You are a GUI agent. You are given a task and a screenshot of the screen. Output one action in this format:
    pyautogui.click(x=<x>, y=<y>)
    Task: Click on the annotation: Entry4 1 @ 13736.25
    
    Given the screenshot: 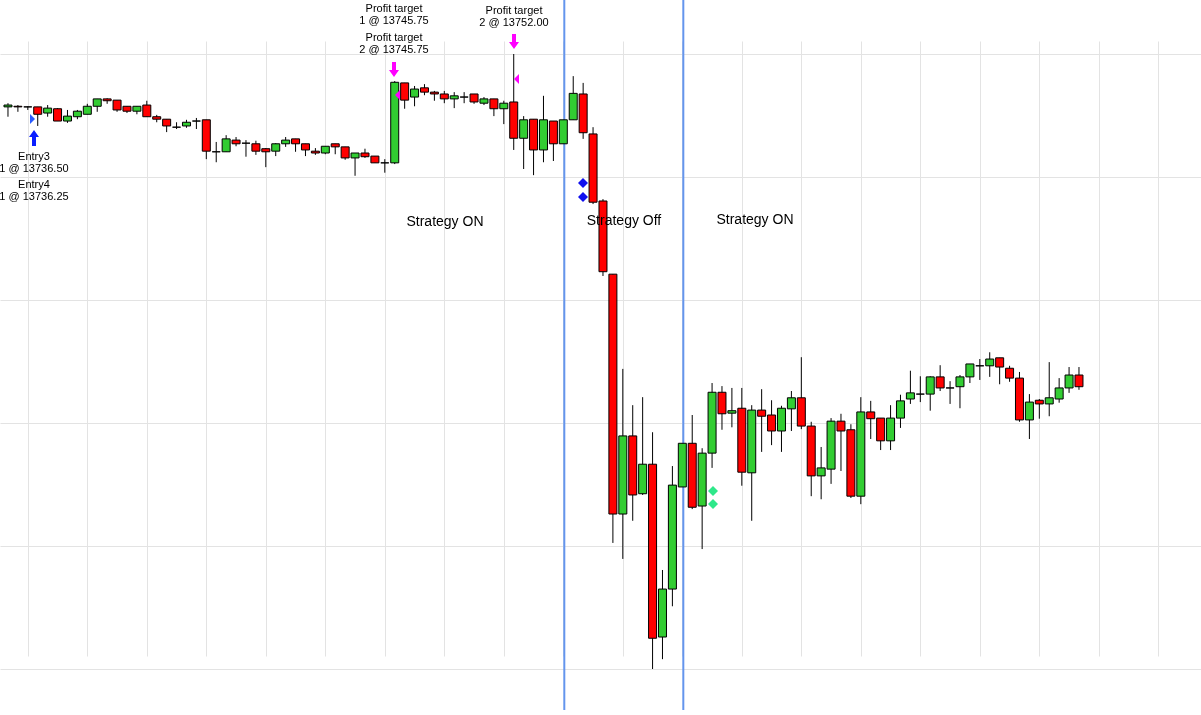 What is the action you would take?
    pyautogui.click(x=34, y=190)
    